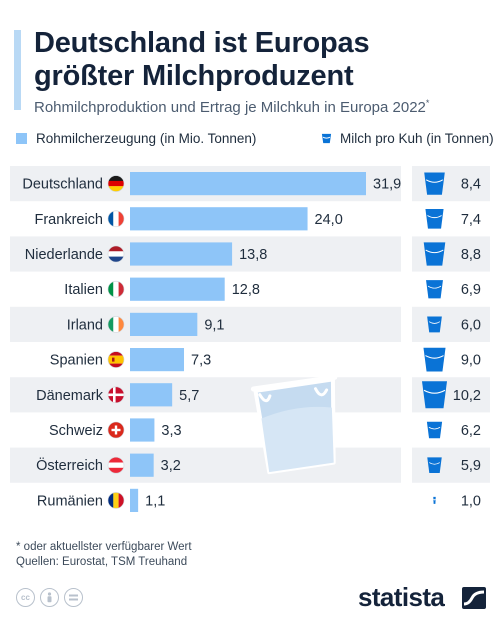 The image size is (498, 621). What do you see at coordinates (171, 431) in the screenshot?
I see `production-value-label-7: 3,3` at bounding box center [171, 431].